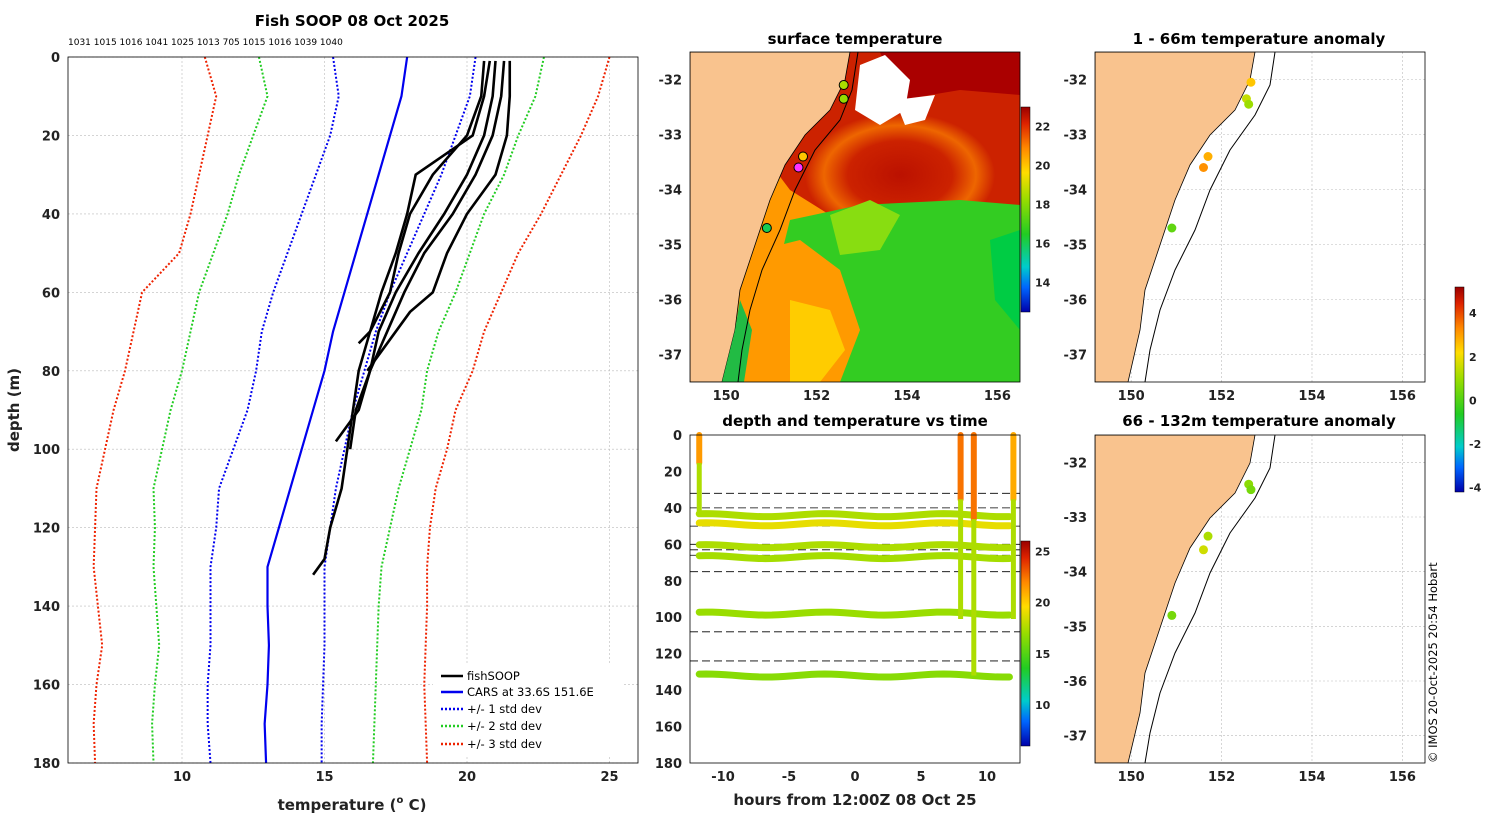 The image size is (1500, 820). I want to click on profile-ytick-label: 20, so click(51, 136).